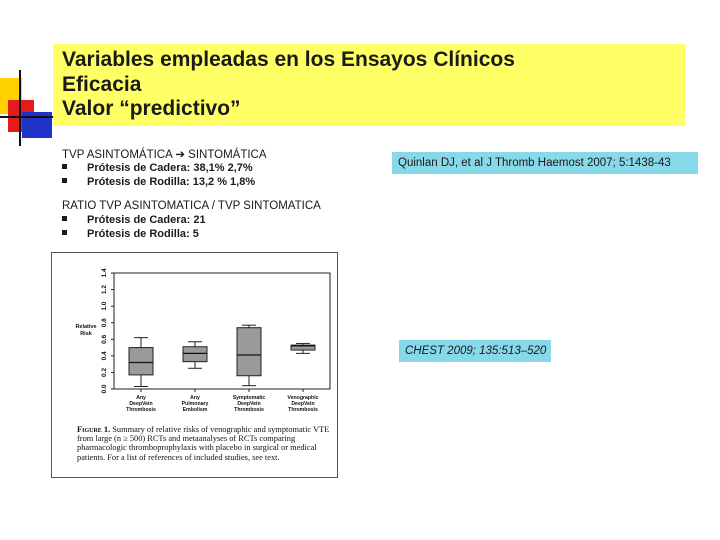 The width and height of the screenshot is (720, 540). What do you see at coordinates (171, 182) in the screenshot?
I see `bullet-text: Prótesis de Rodilla: 13,2 % 1,8%` at bounding box center [171, 182].